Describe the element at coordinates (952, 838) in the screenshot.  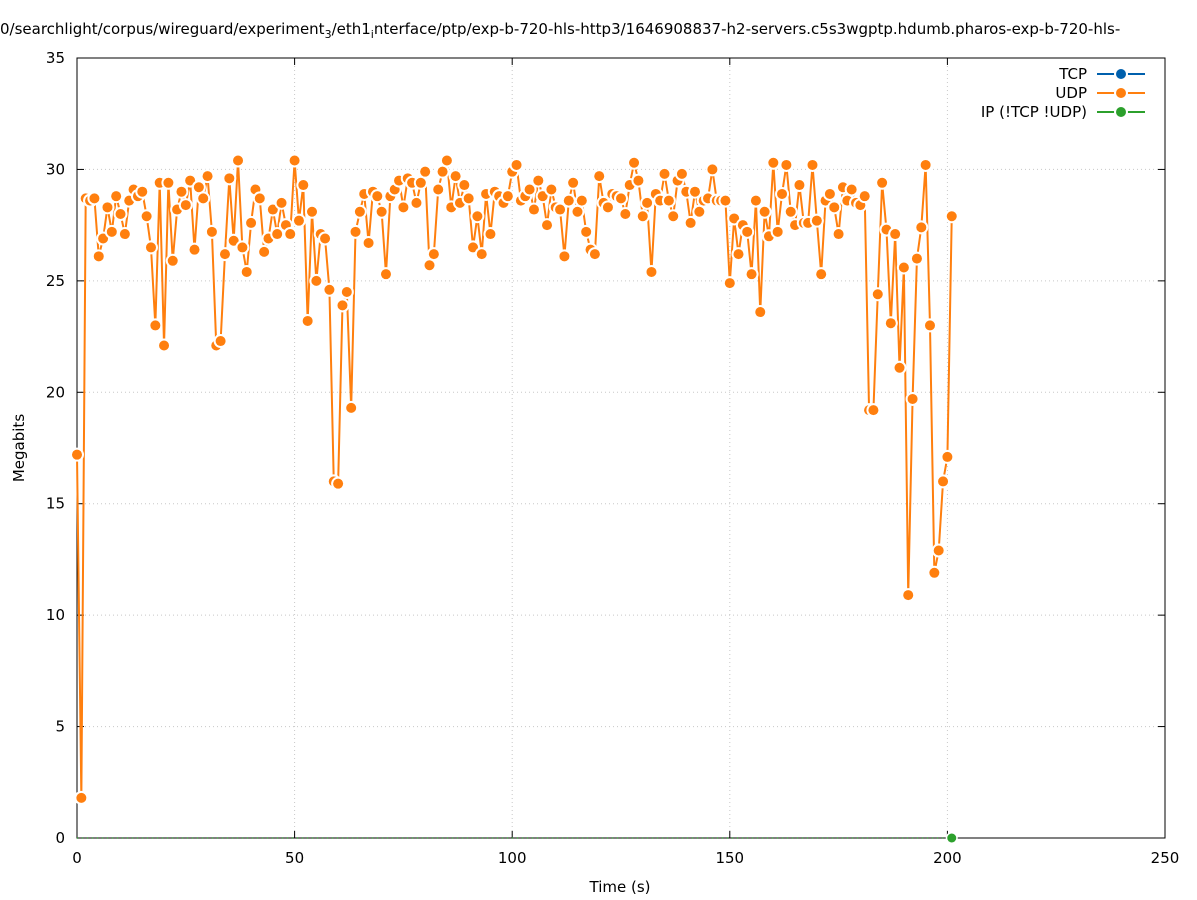
I see `ip-point` at that location.